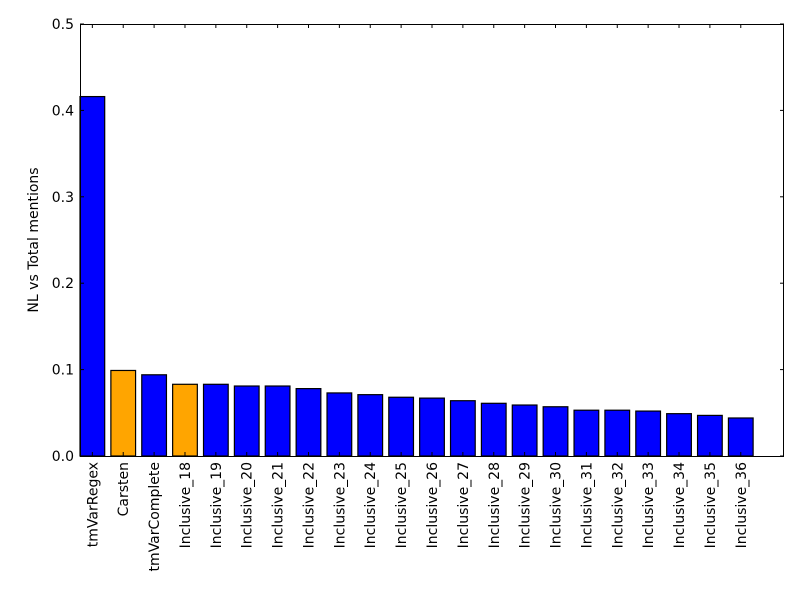 The width and height of the screenshot is (800, 604). What do you see at coordinates (186, 505) in the screenshot?
I see `x-tick-label: Inclusive_18` at bounding box center [186, 505].